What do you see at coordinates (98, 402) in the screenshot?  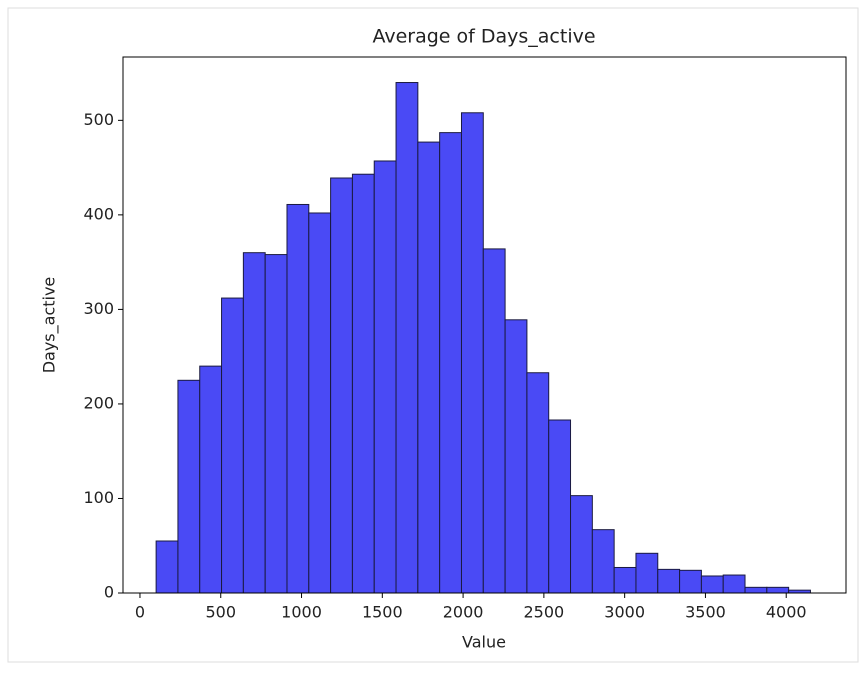 I see `y-tick-label: 200` at bounding box center [98, 402].